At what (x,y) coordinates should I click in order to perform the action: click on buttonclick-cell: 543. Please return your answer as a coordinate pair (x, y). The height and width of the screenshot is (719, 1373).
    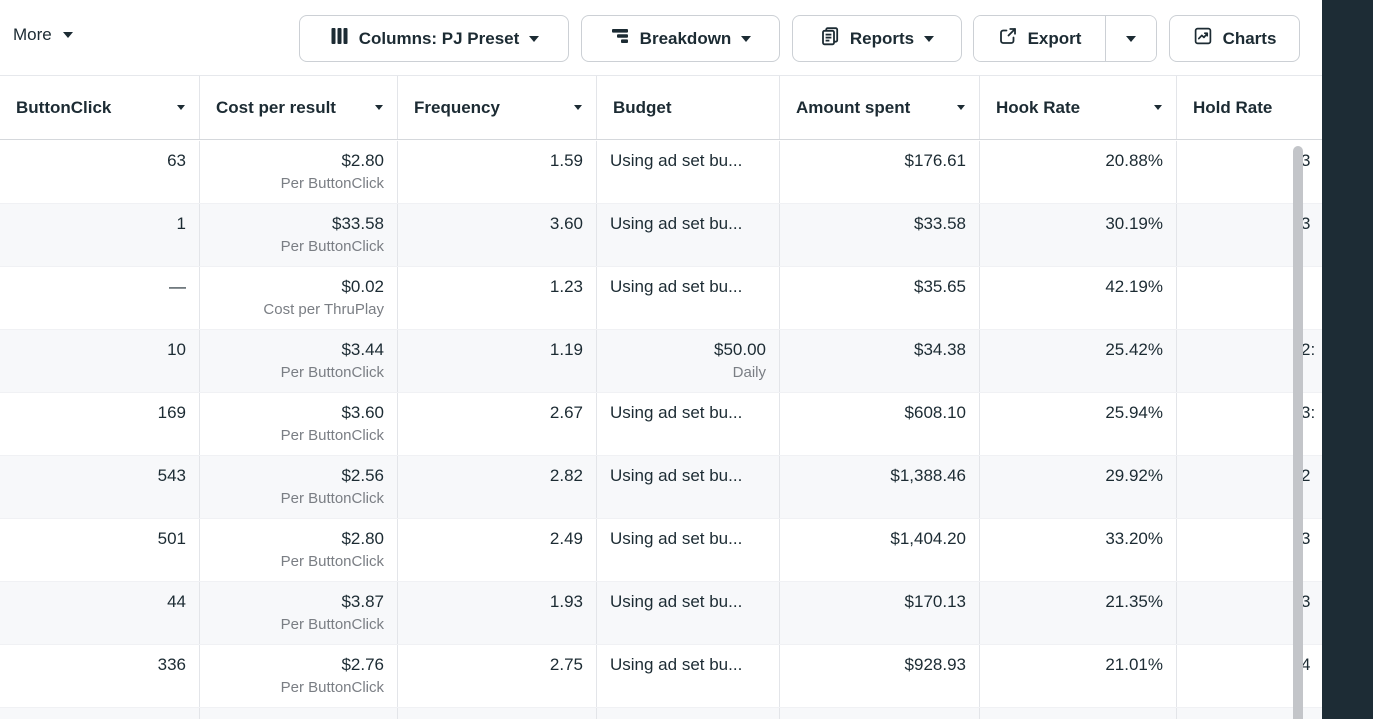
    Looking at the image, I should click on (100, 487).